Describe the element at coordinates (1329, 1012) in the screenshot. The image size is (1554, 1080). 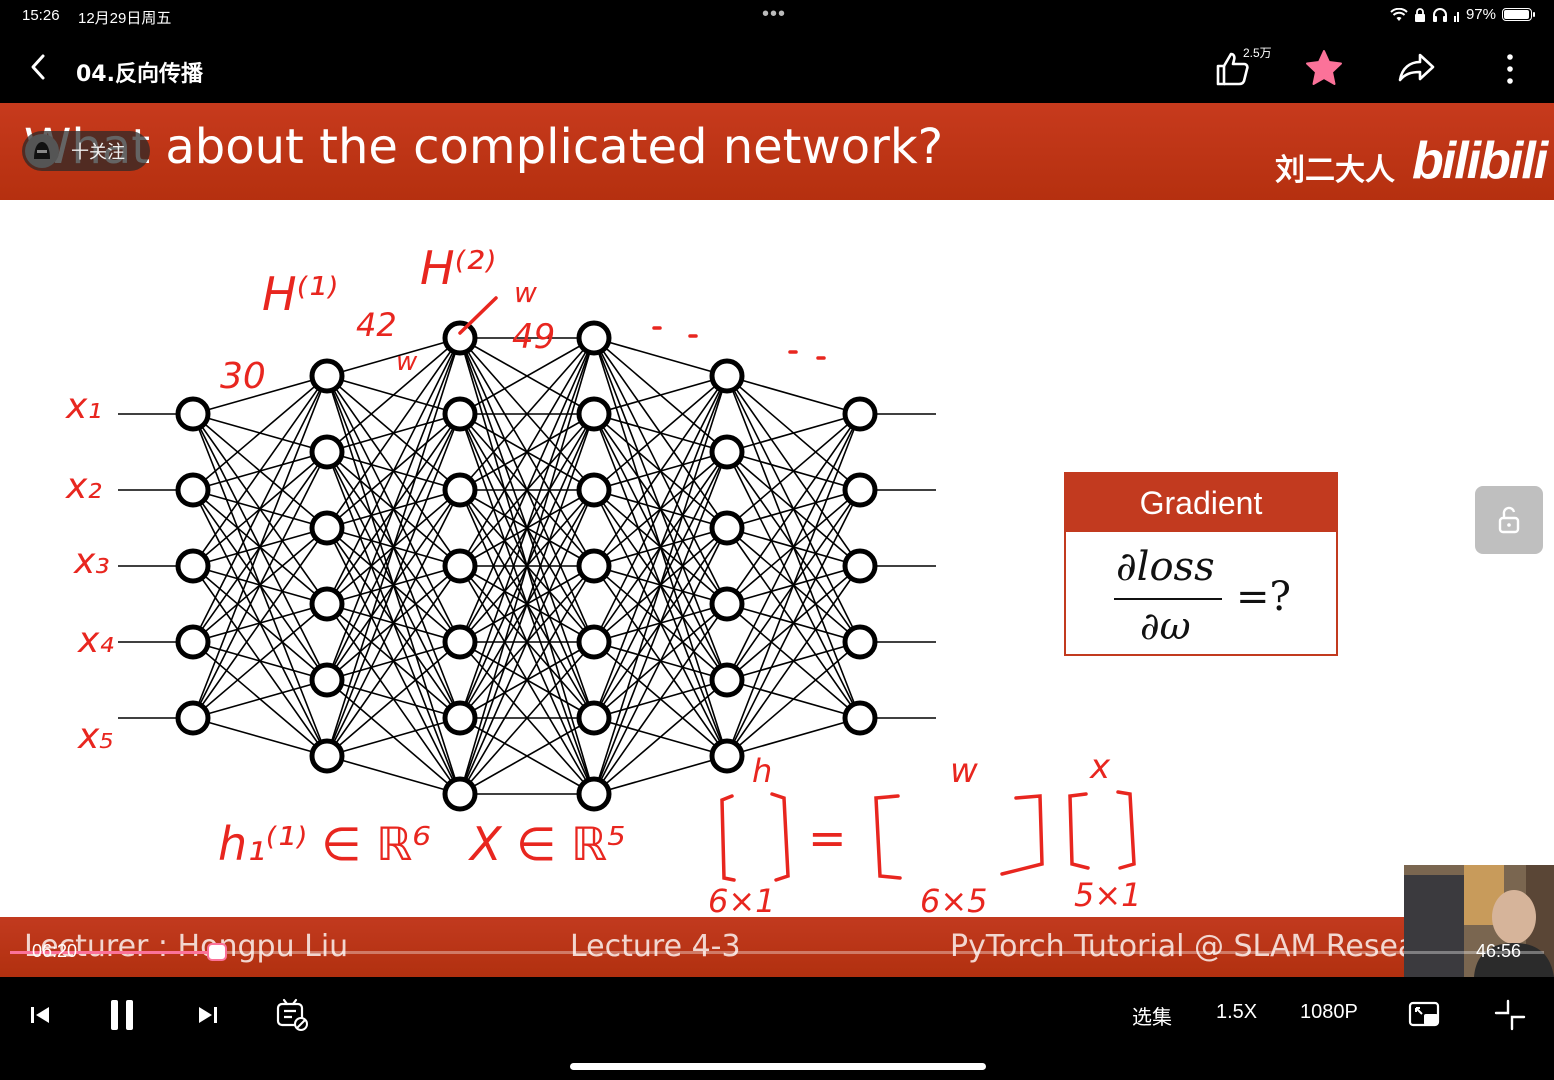
I see `quality-button: 1080P` at that location.